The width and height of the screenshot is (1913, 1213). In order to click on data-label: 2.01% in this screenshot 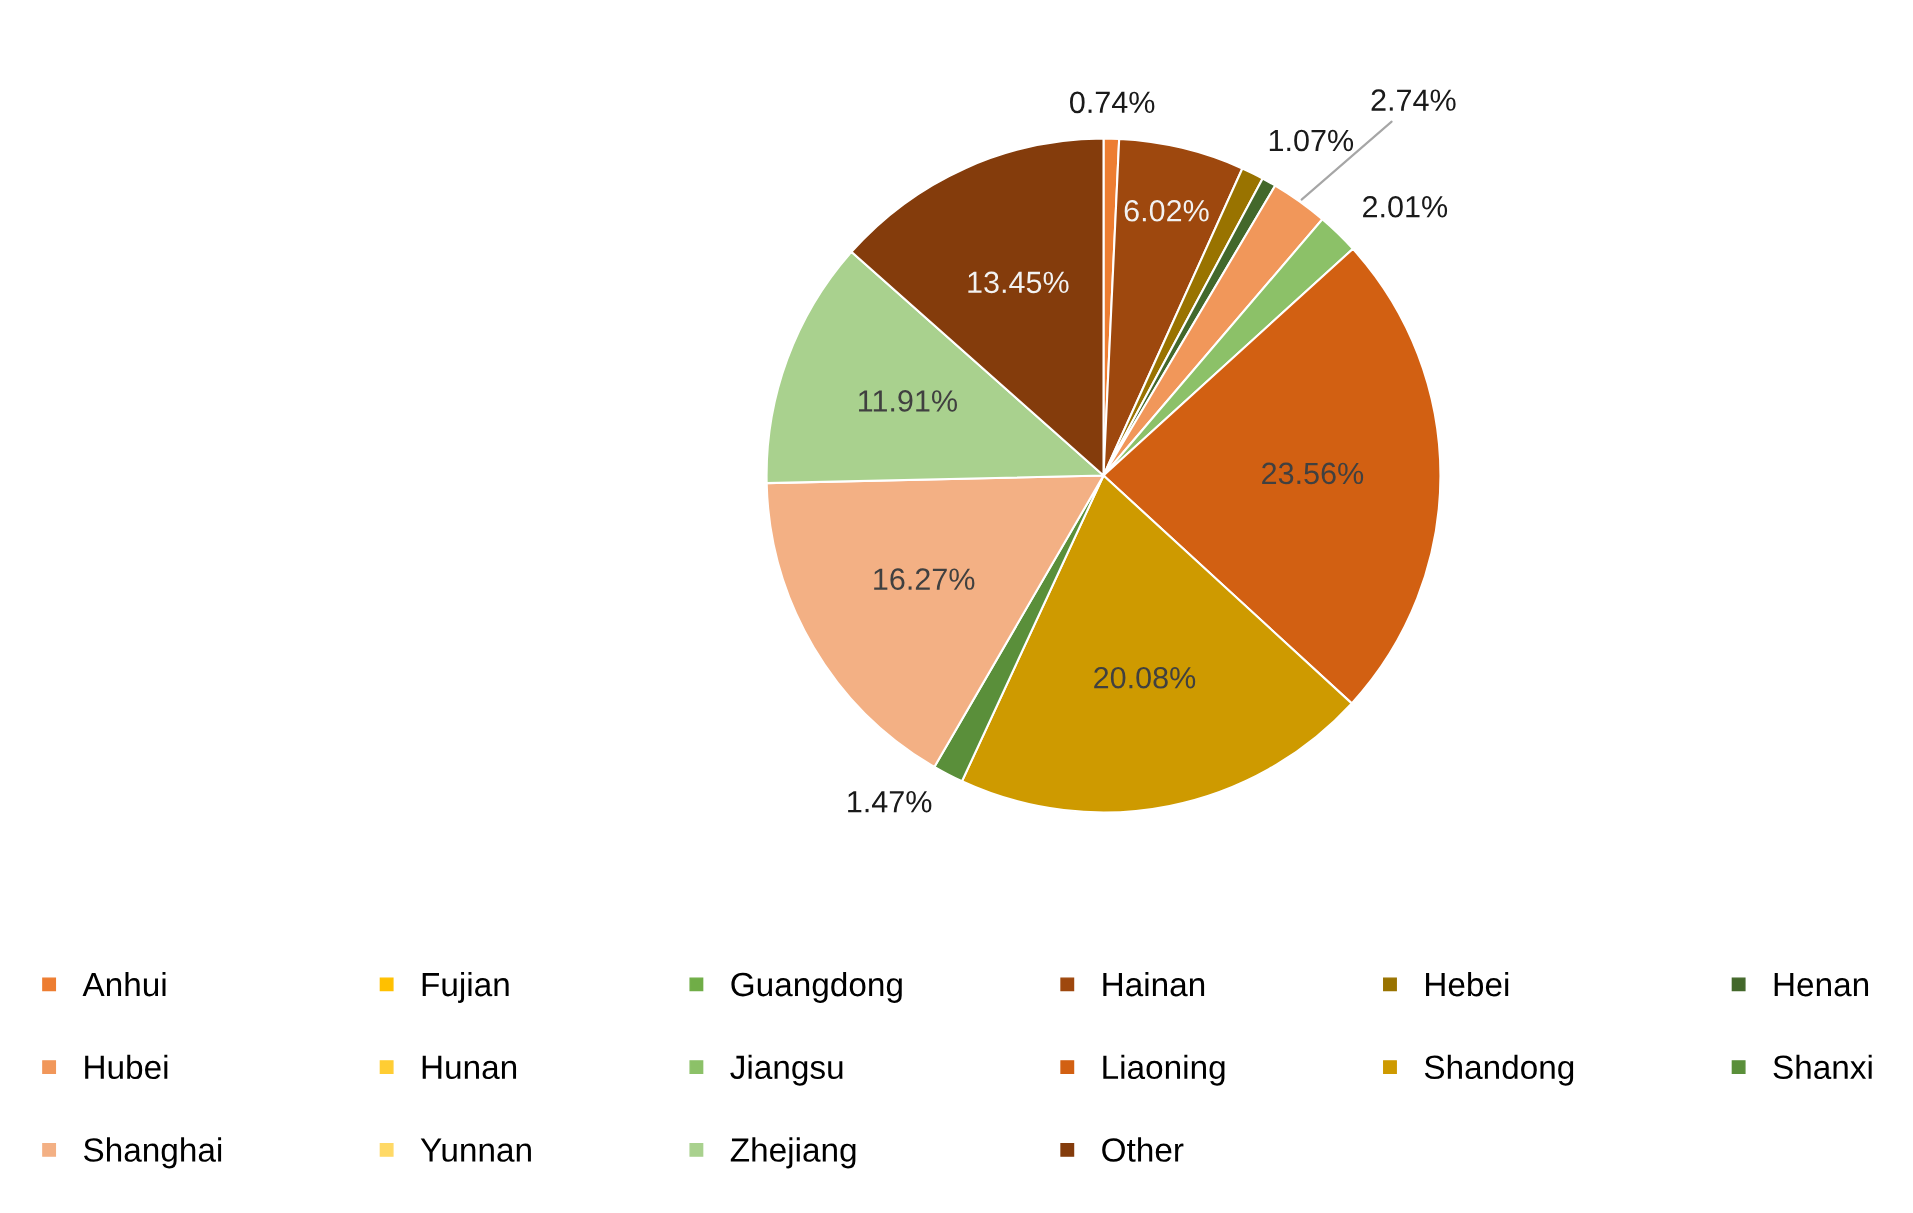, I will do `click(1405, 206)`.